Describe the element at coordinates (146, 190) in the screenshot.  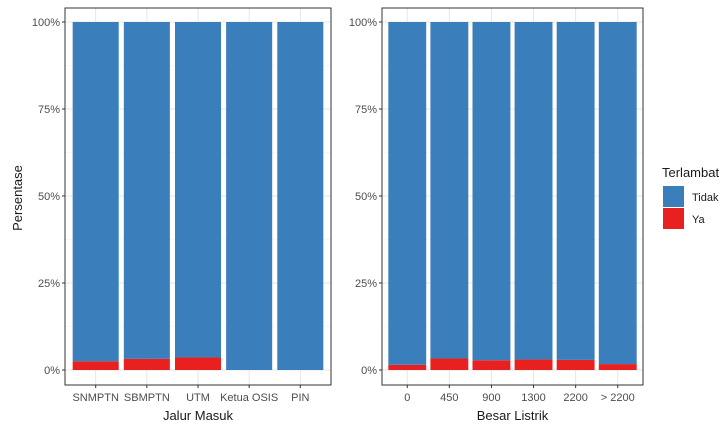
I see `bar-tidak-sbmptn` at that location.